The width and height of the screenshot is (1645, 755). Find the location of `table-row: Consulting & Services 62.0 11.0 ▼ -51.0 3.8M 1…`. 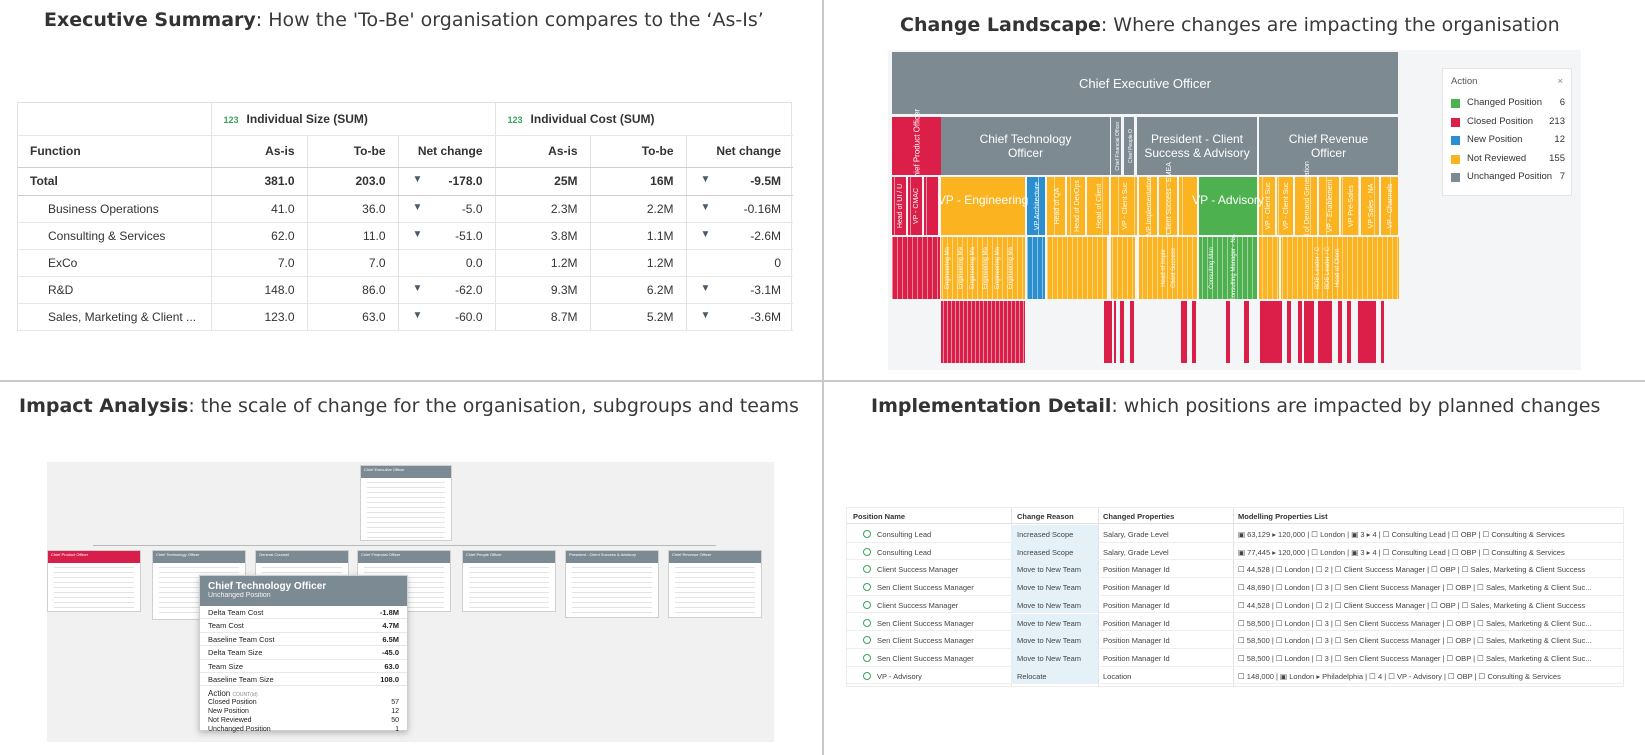

table-row: Consulting & Services 62.0 11.0 ▼ -51.0 3.8M 1… is located at coordinates (405, 236).